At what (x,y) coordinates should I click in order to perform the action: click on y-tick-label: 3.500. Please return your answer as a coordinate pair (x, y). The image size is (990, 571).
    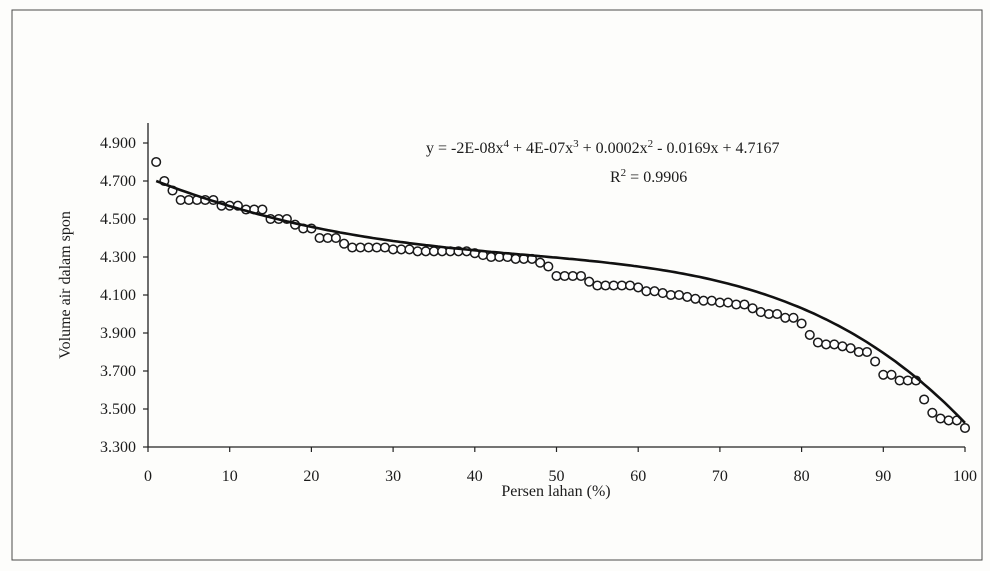
    Looking at the image, I should click on (118, 409).